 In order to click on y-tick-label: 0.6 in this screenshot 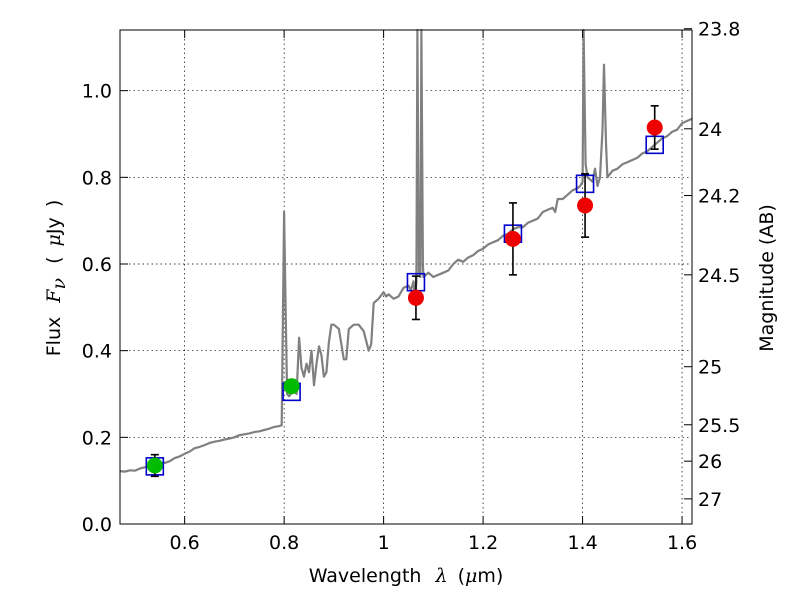, I will do `click(97, 265)`.